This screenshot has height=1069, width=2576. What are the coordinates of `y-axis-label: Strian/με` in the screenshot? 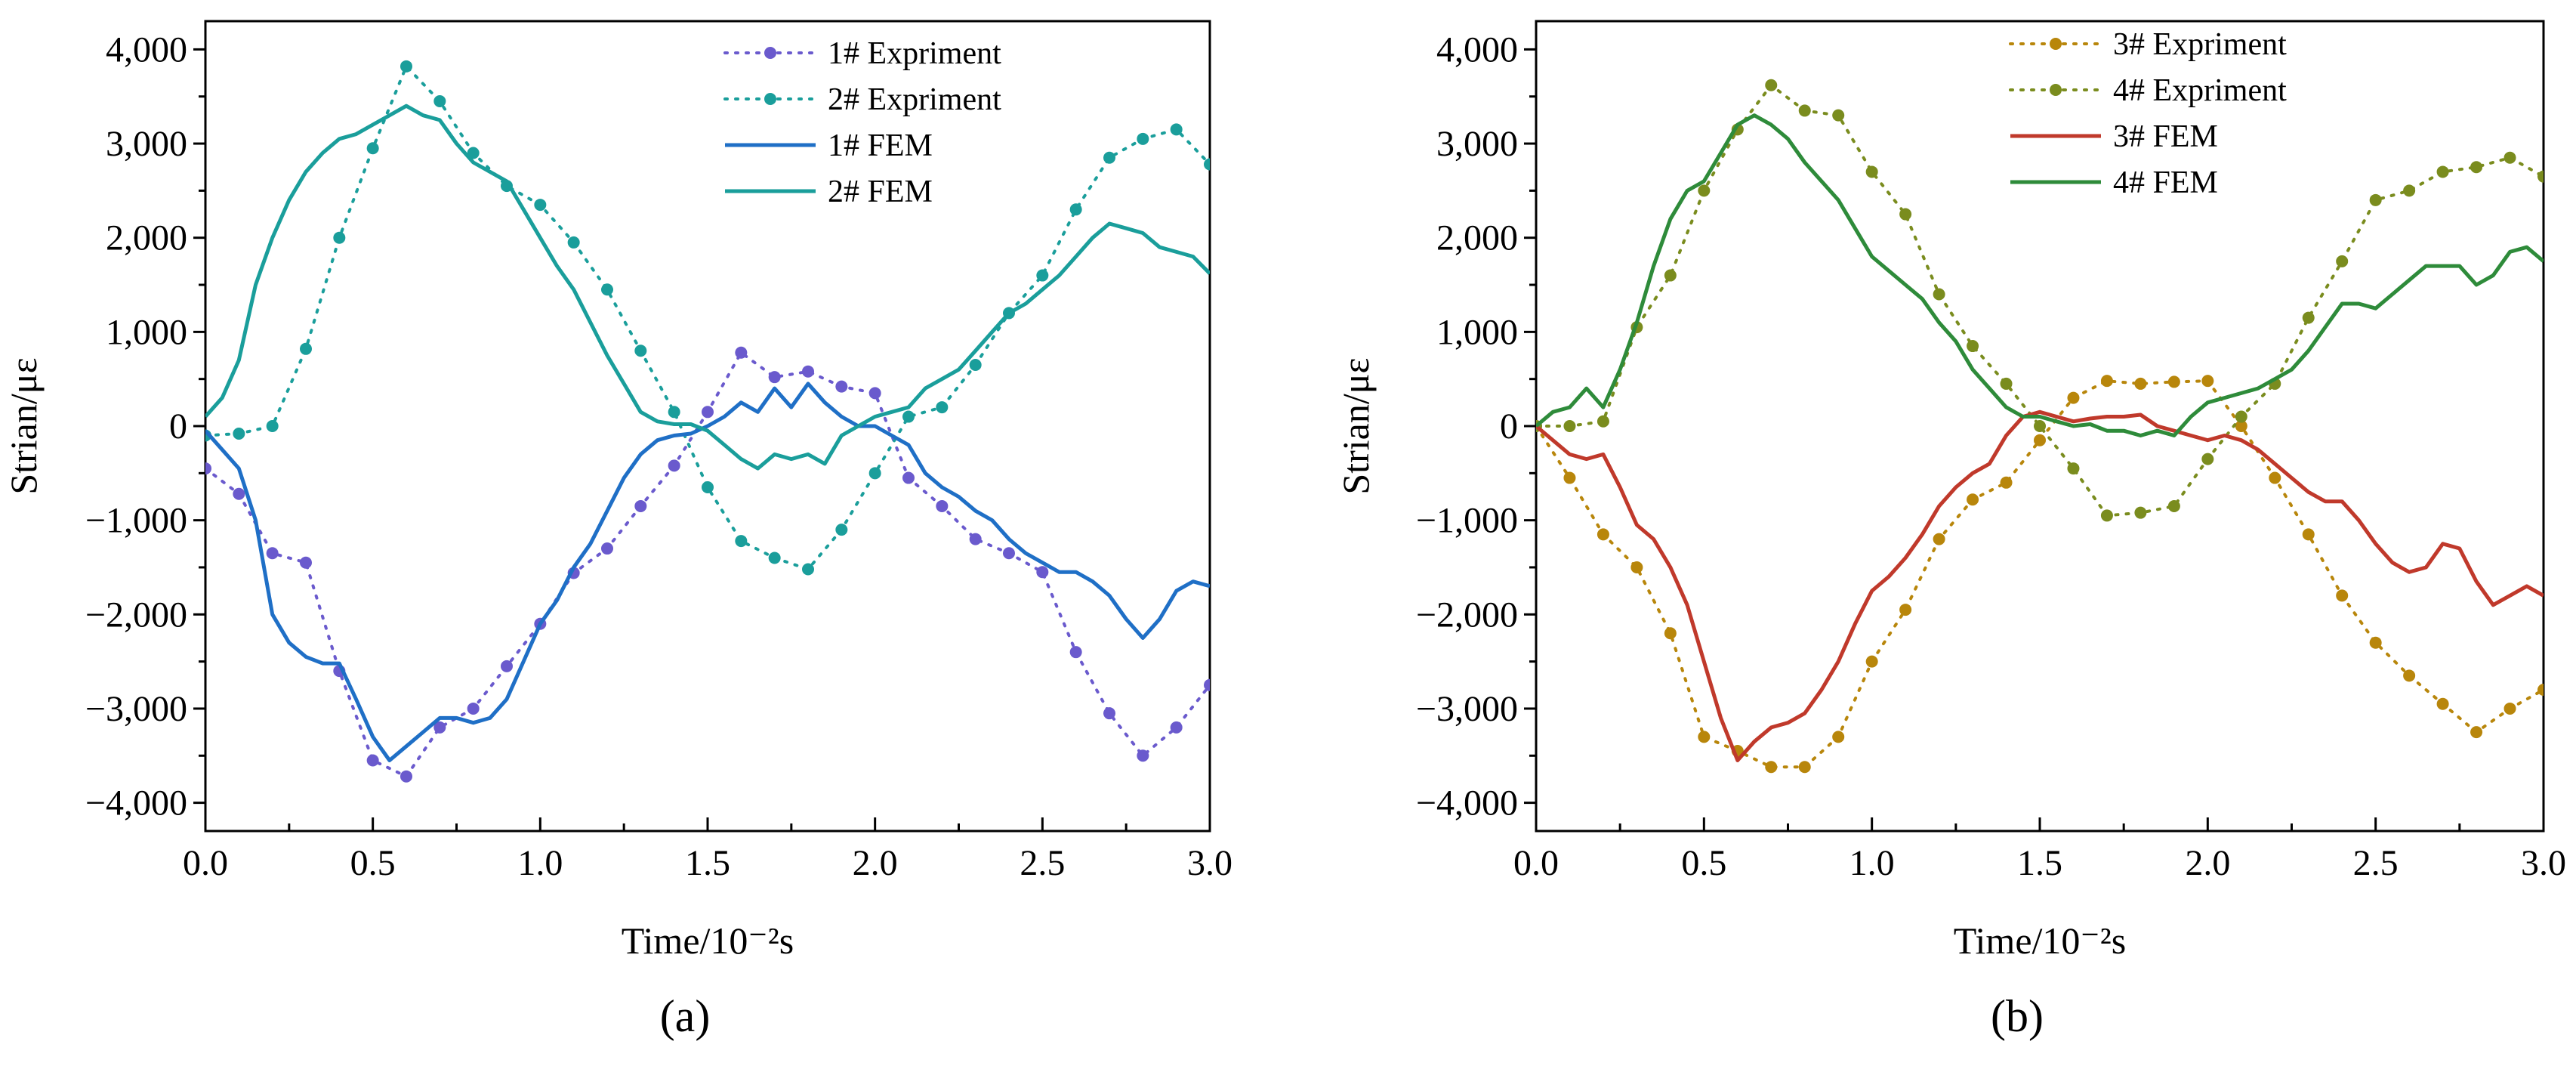 It's located at (1355, 425).